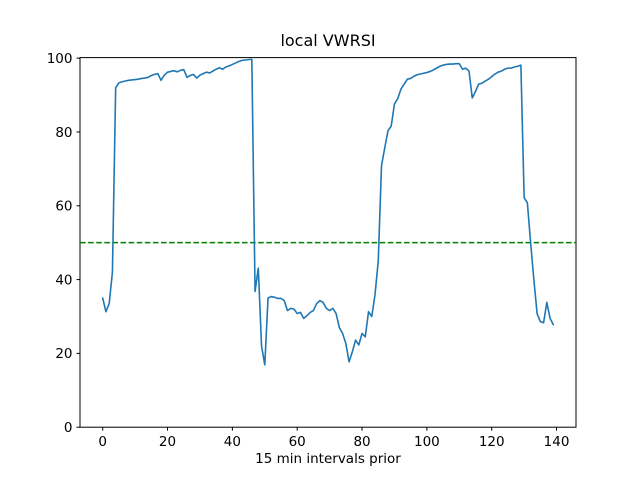  What do you see at coordinates (427, 442) in the screenshot?
I see `x-tick-label: 100` at bounding box center [427, 442].